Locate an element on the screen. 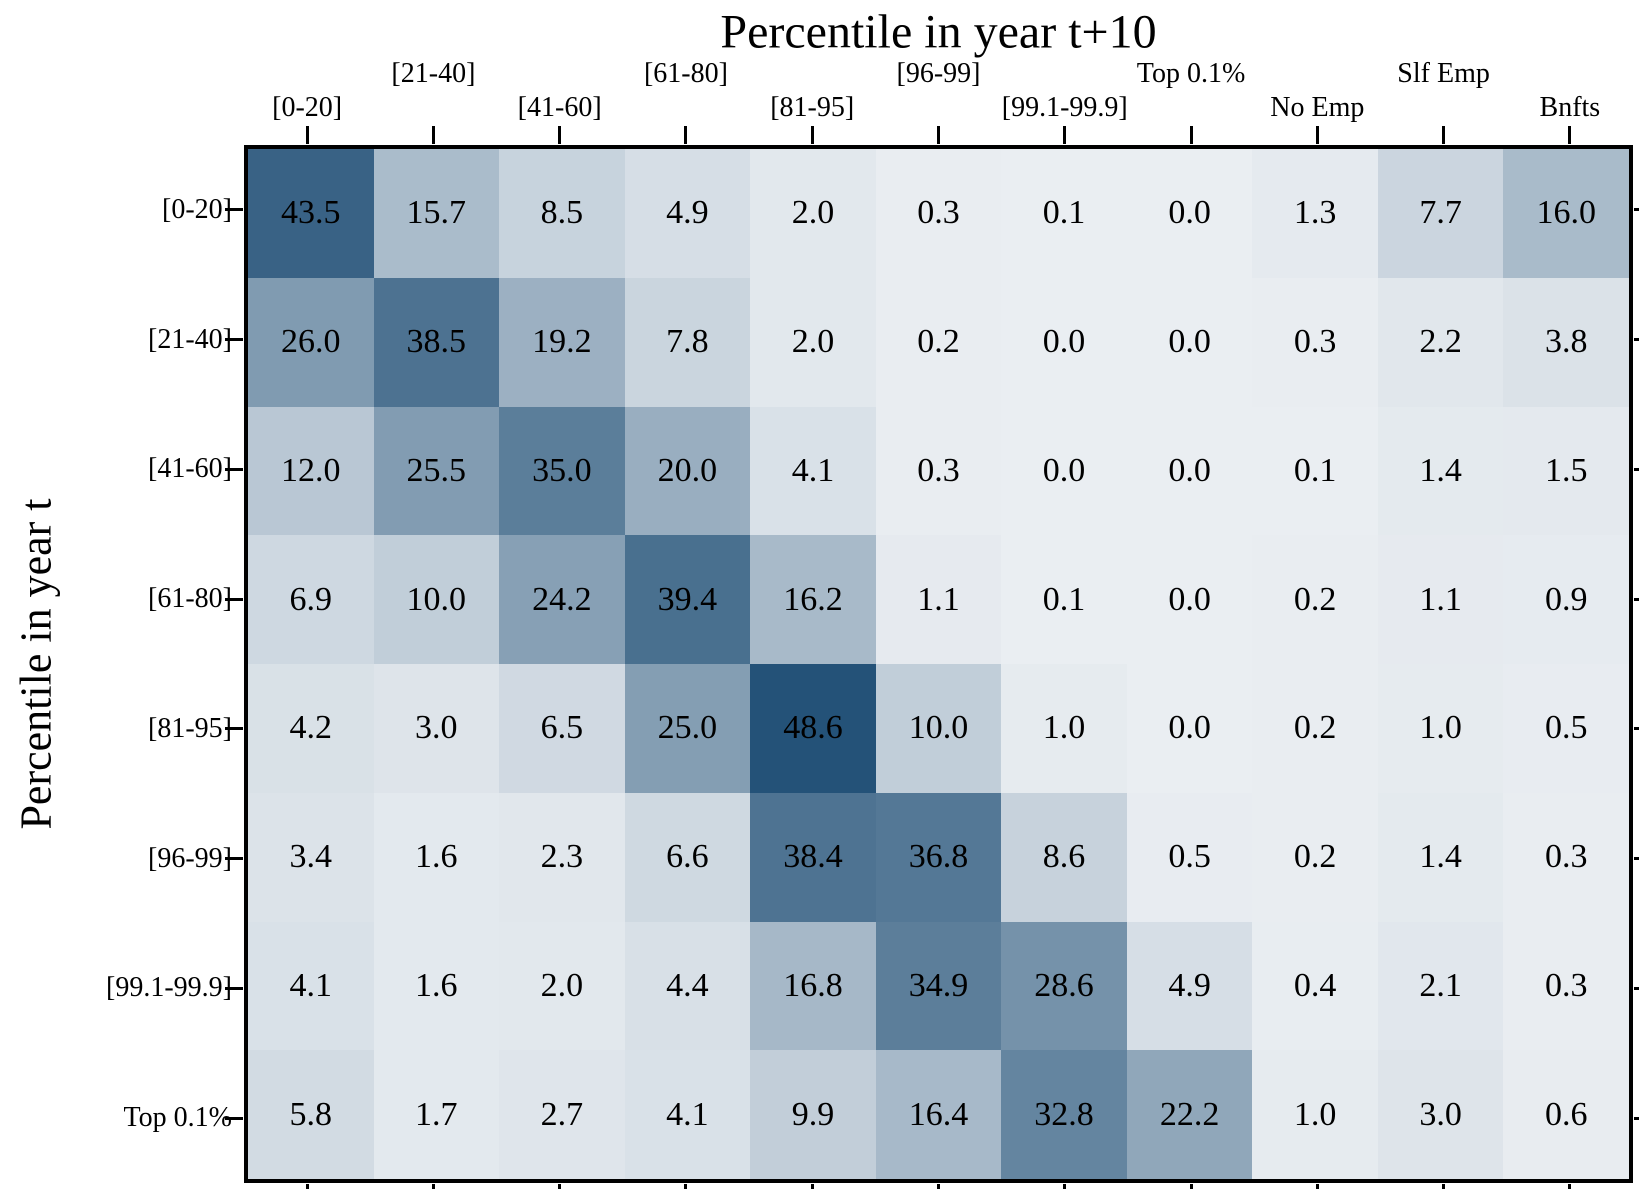 This screenshot has height=1189, width=1639. heatmap-cell: 12.0 is located at coordinates (311, 471).